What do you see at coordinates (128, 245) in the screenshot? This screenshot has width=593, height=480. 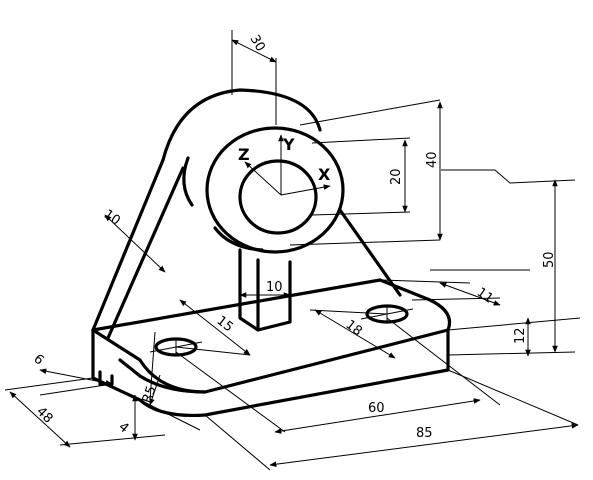 I see `upright-left-edge` at bounding box center [128, 245].